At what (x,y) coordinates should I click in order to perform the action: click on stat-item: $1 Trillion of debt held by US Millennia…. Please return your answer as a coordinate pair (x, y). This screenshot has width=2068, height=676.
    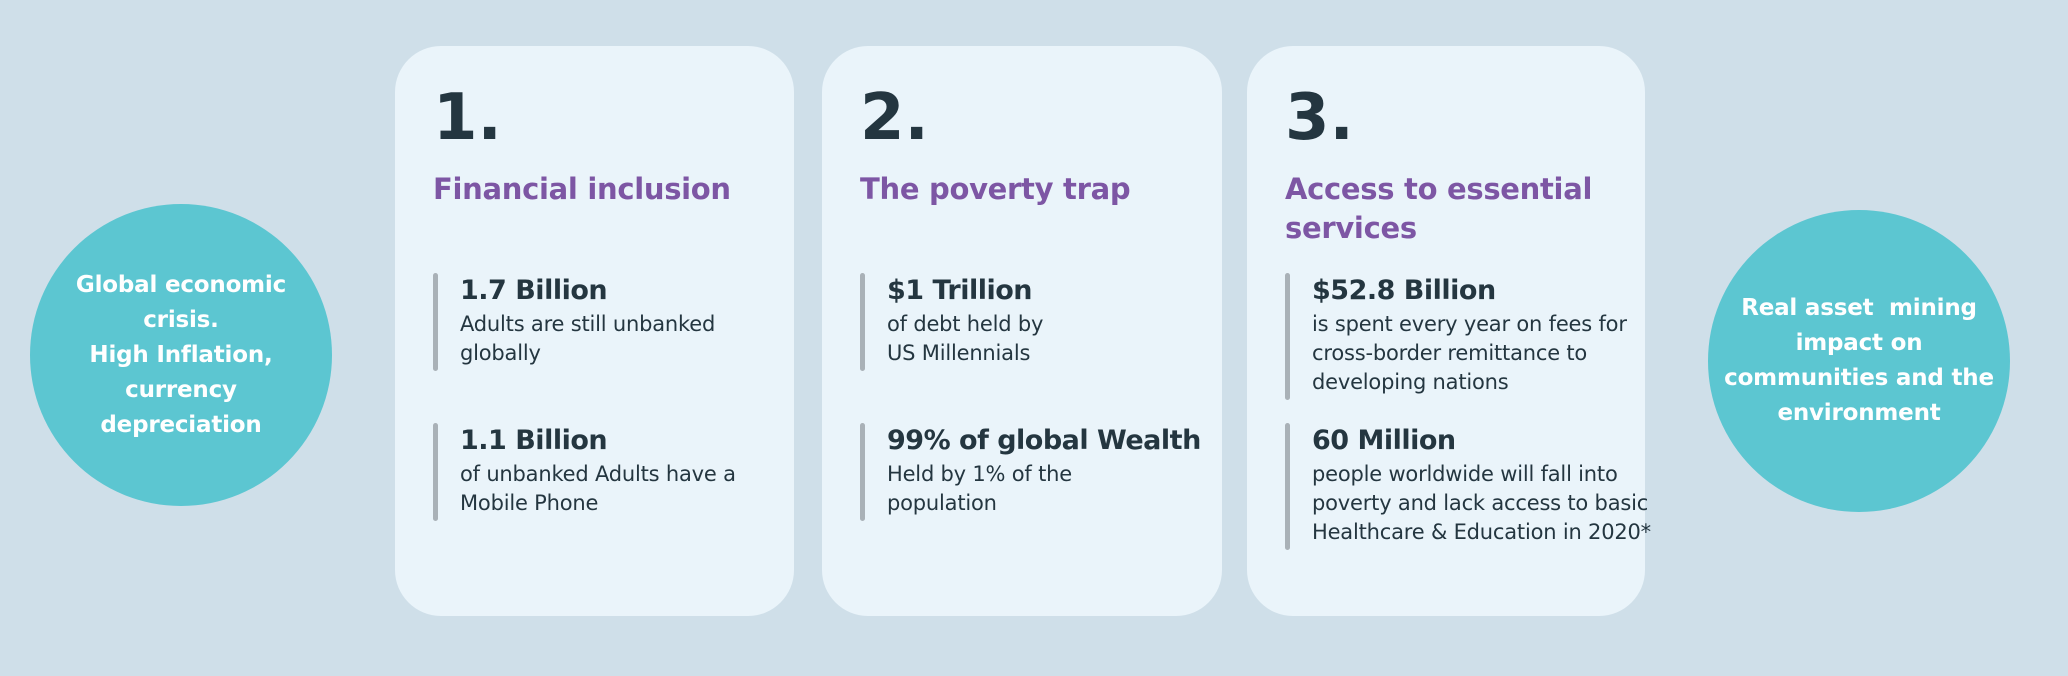
    Looking at the image, I should click on (1031, 322).